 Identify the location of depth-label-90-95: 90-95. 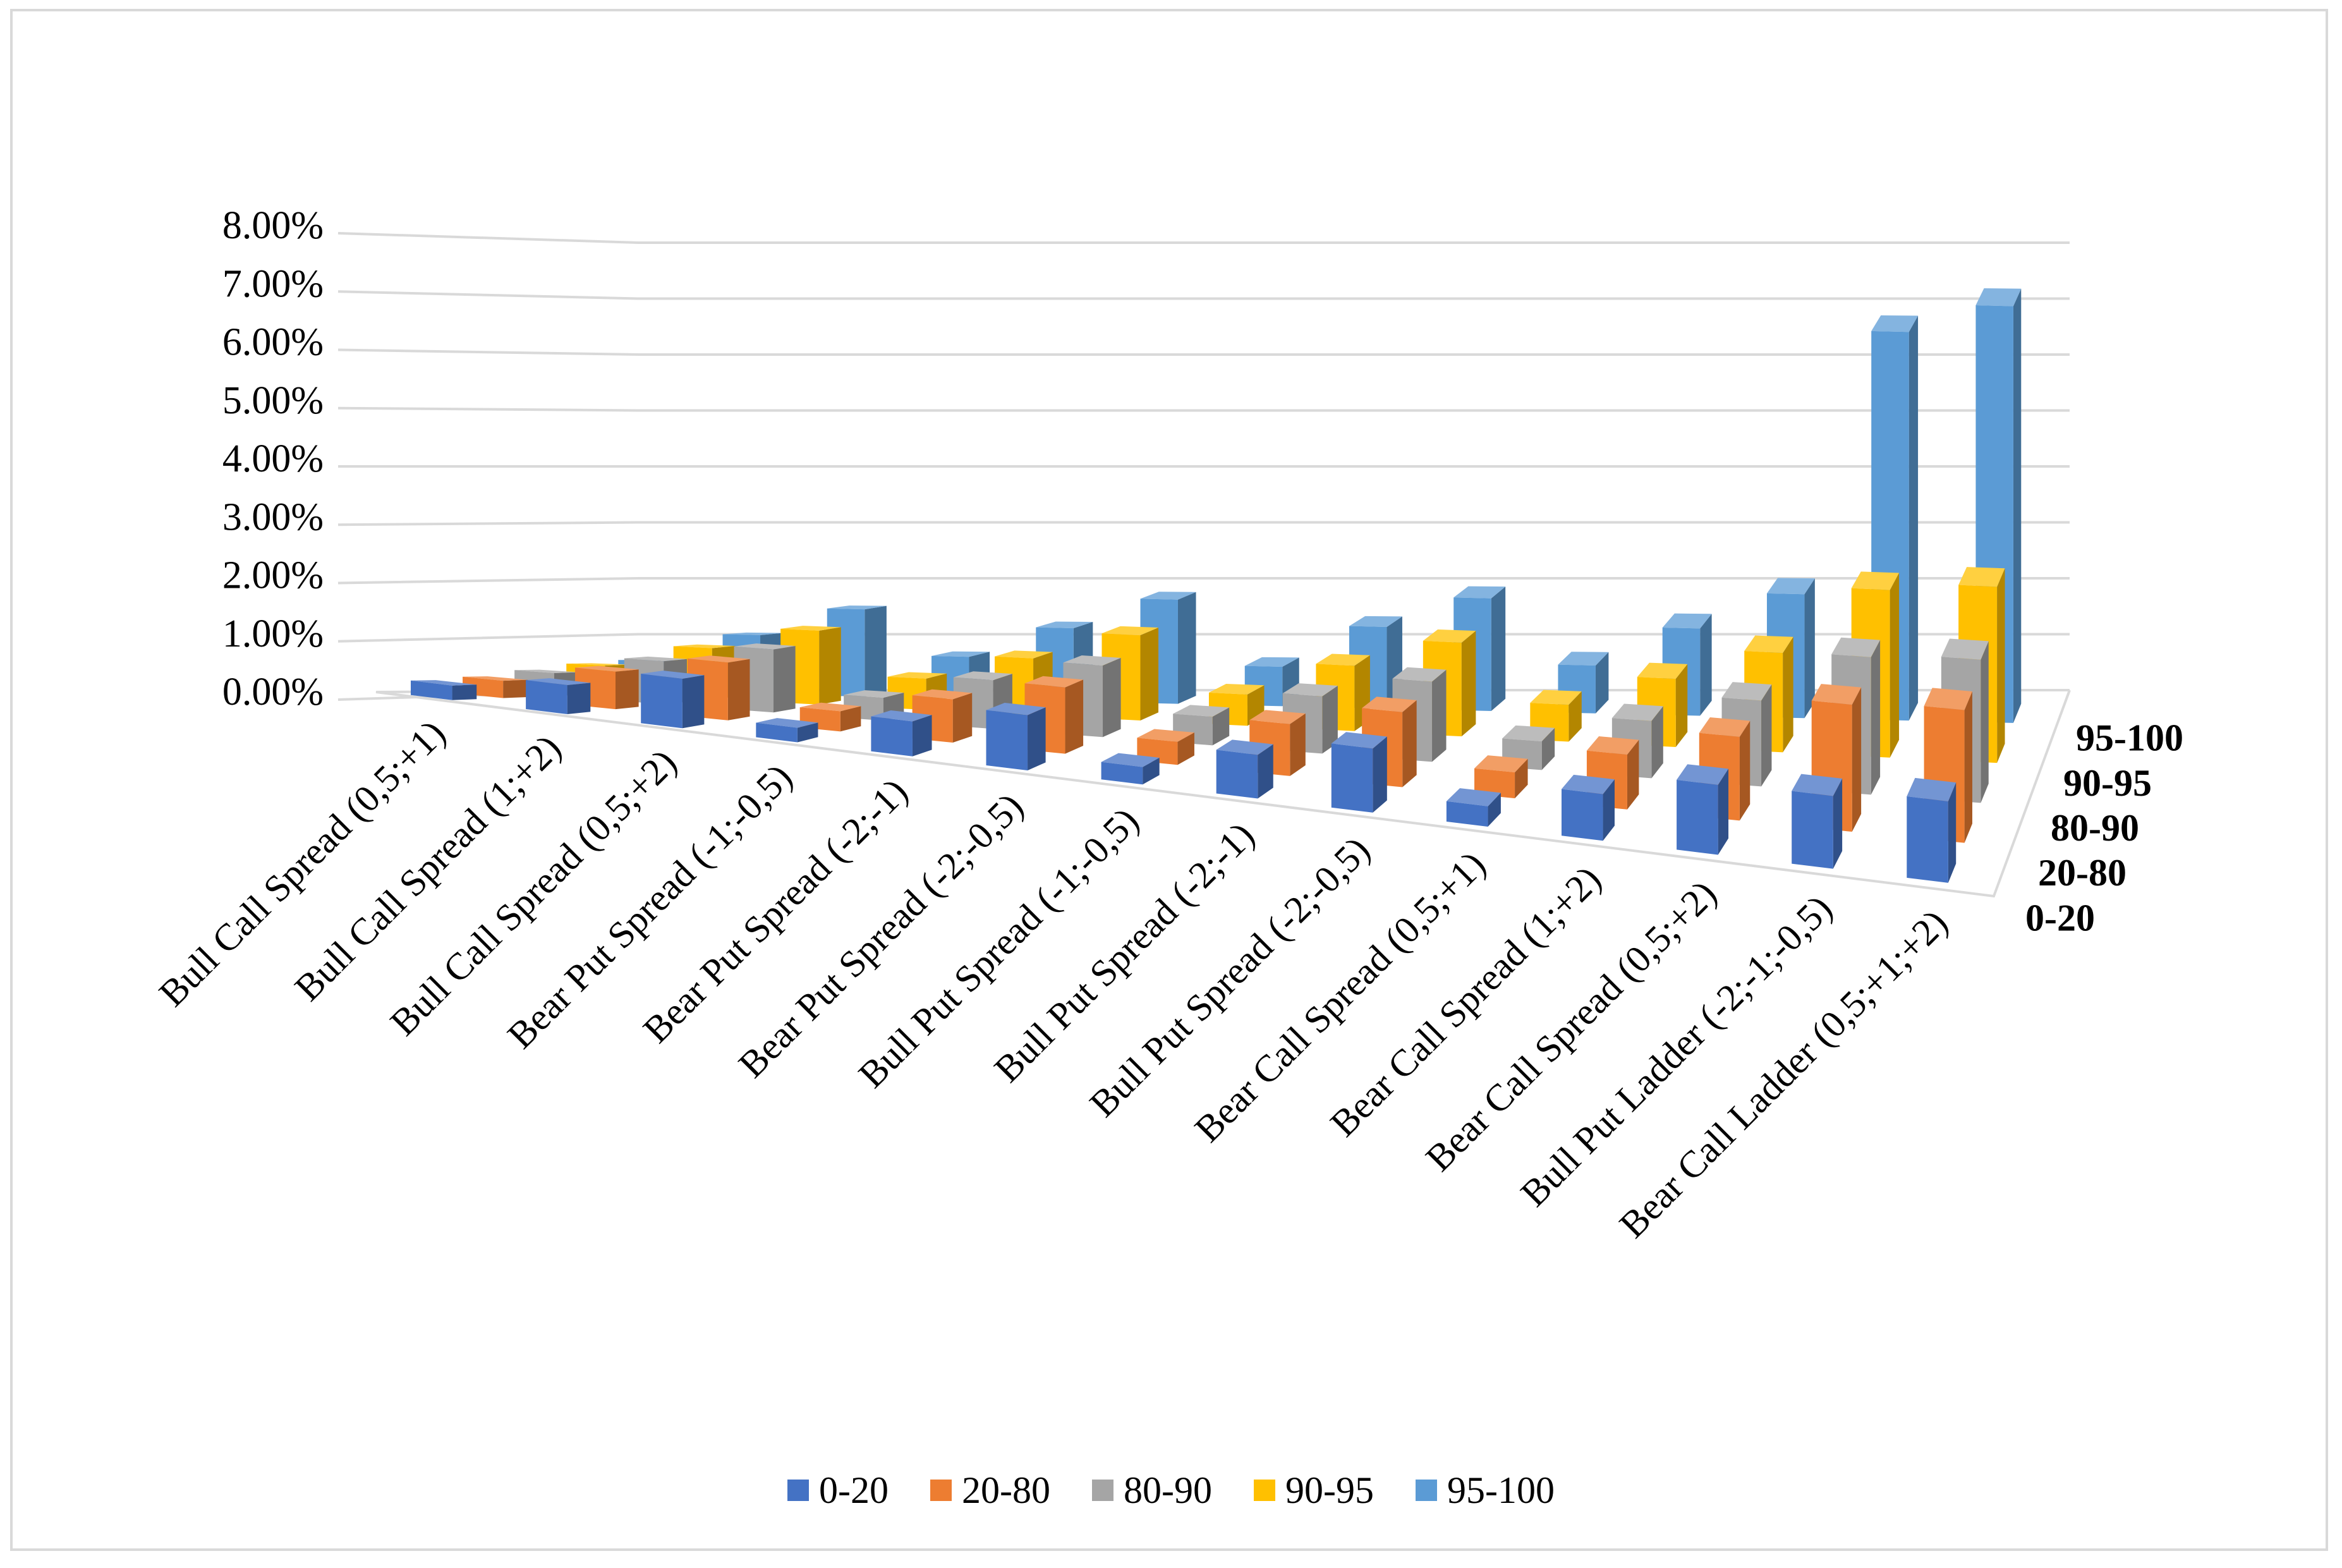
(2107, 783).